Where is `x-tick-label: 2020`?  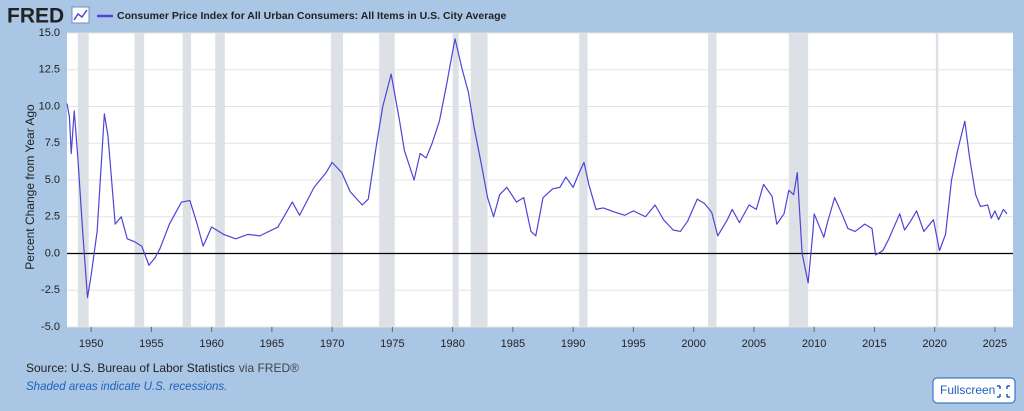 x-tick-label: 2020 is located at coordinates (934, 344).